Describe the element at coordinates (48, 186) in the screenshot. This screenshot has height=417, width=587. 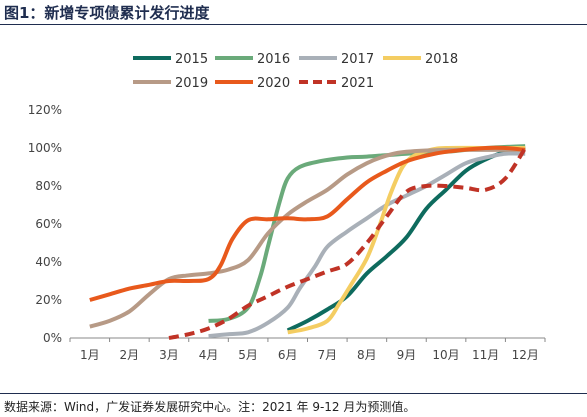
I see `y-tick-label: 80%` at that location.